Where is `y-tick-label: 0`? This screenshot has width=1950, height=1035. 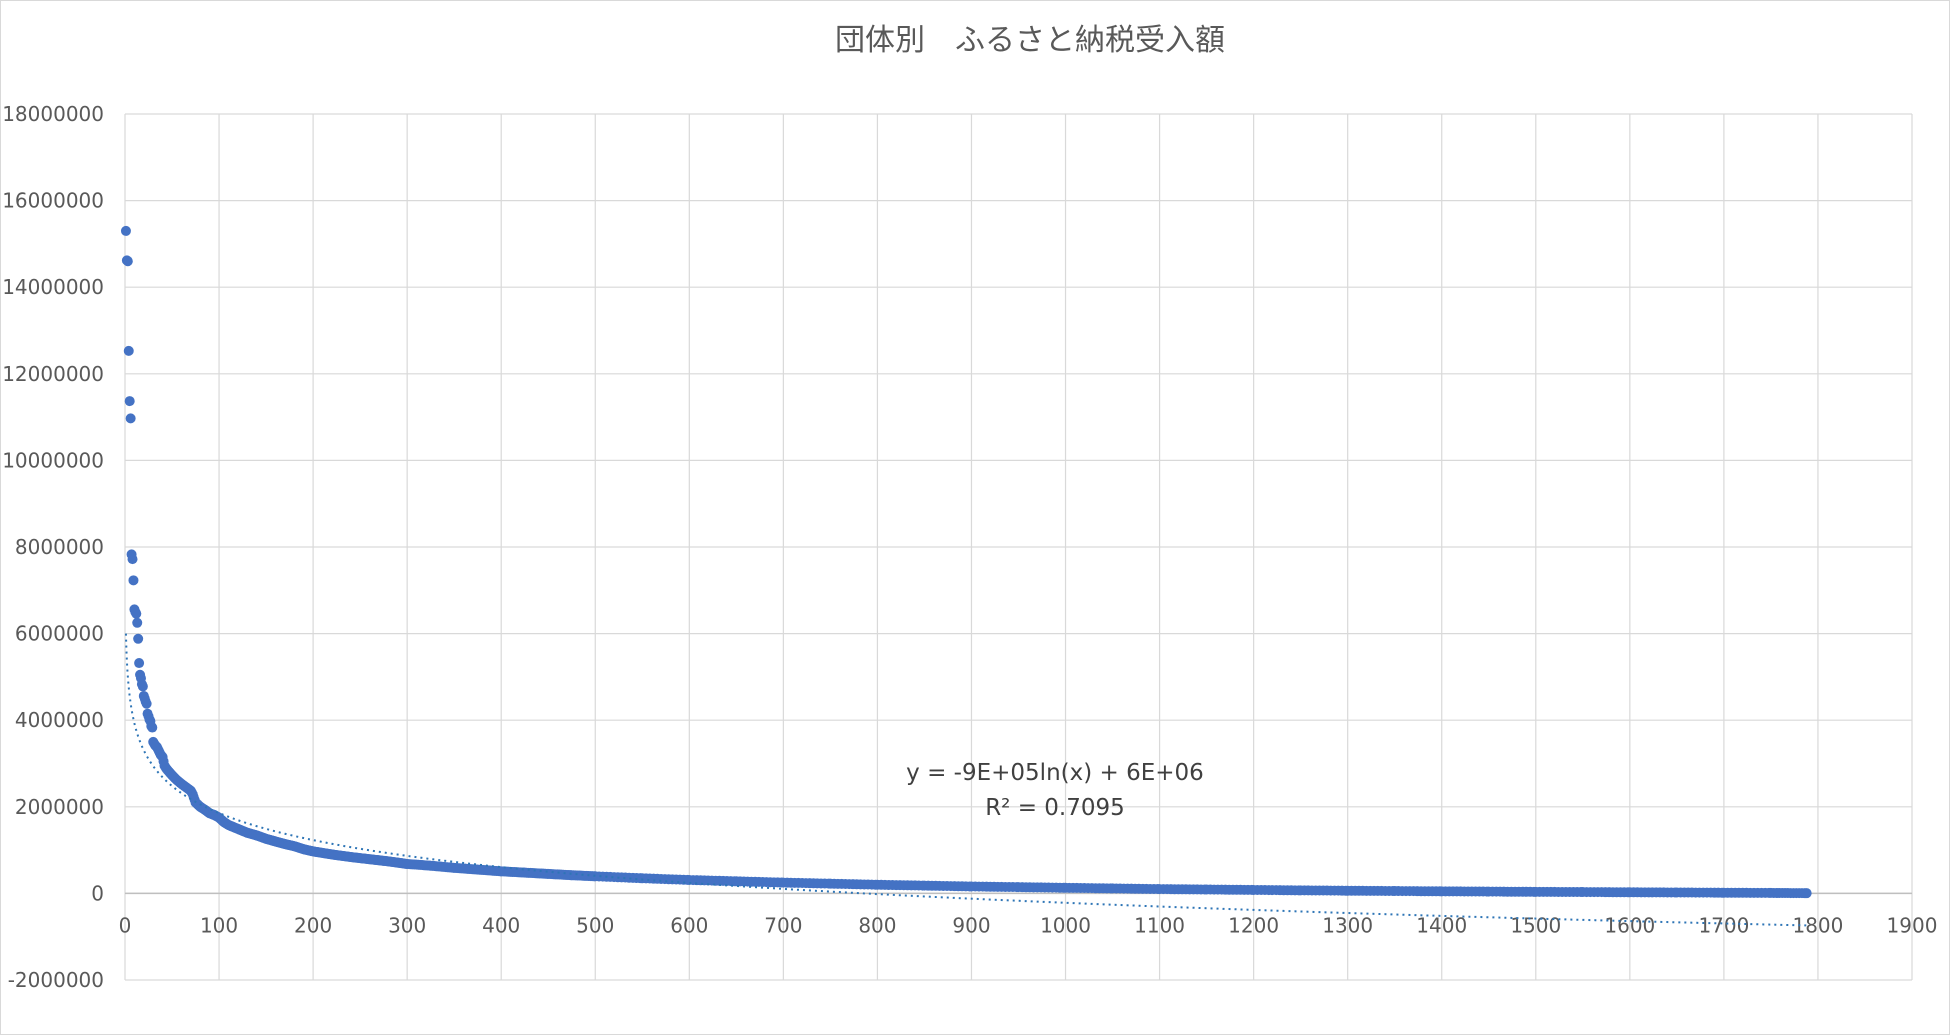 y-tick-label: 0 is located at coordinates (97, 893).